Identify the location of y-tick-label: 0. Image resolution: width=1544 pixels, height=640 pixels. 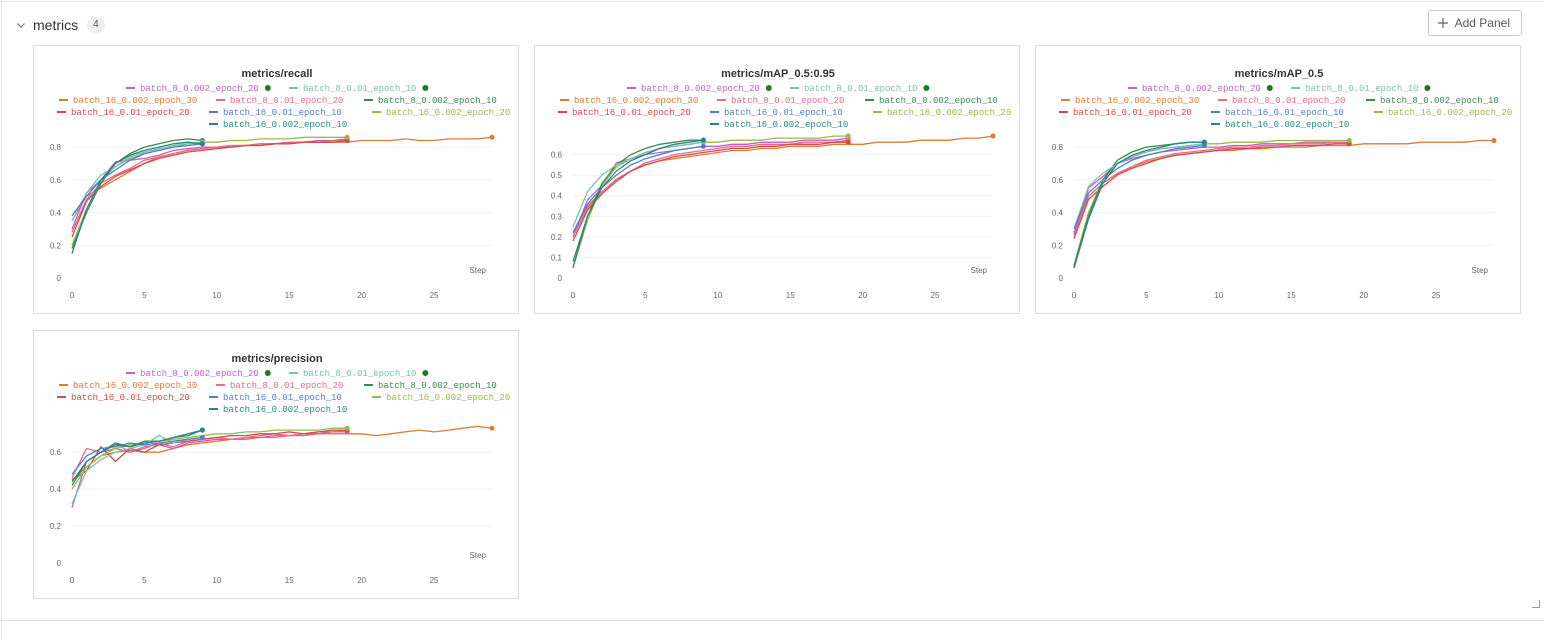
(560, 278).